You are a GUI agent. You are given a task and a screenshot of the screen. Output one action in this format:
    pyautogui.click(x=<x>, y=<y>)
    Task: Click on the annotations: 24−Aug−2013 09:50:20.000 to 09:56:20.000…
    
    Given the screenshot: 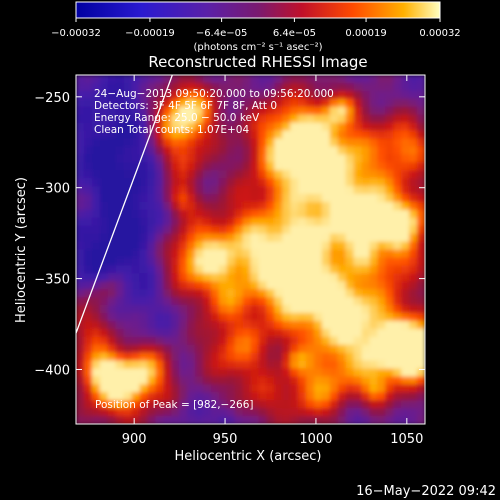 What is the action you would take?
    pyautogui.click(x=214, y=112)
    